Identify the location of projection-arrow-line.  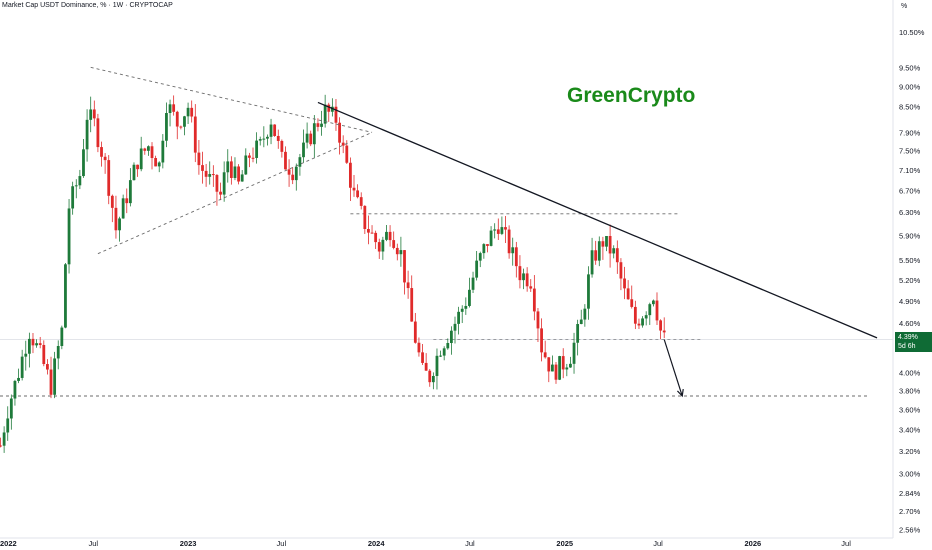
(673, 368).